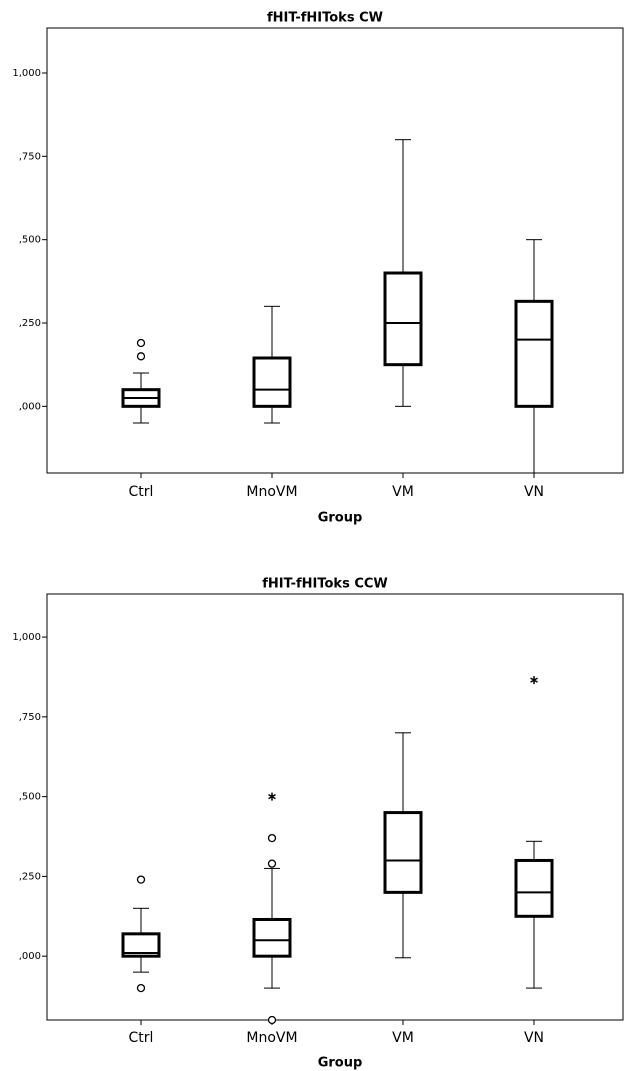 This screenshot has width=624, height=1071. Describe the element at coordinates (325, 584) in the screenshot. I see `chart-title: fHIT-fHIToks CCW` at that location.